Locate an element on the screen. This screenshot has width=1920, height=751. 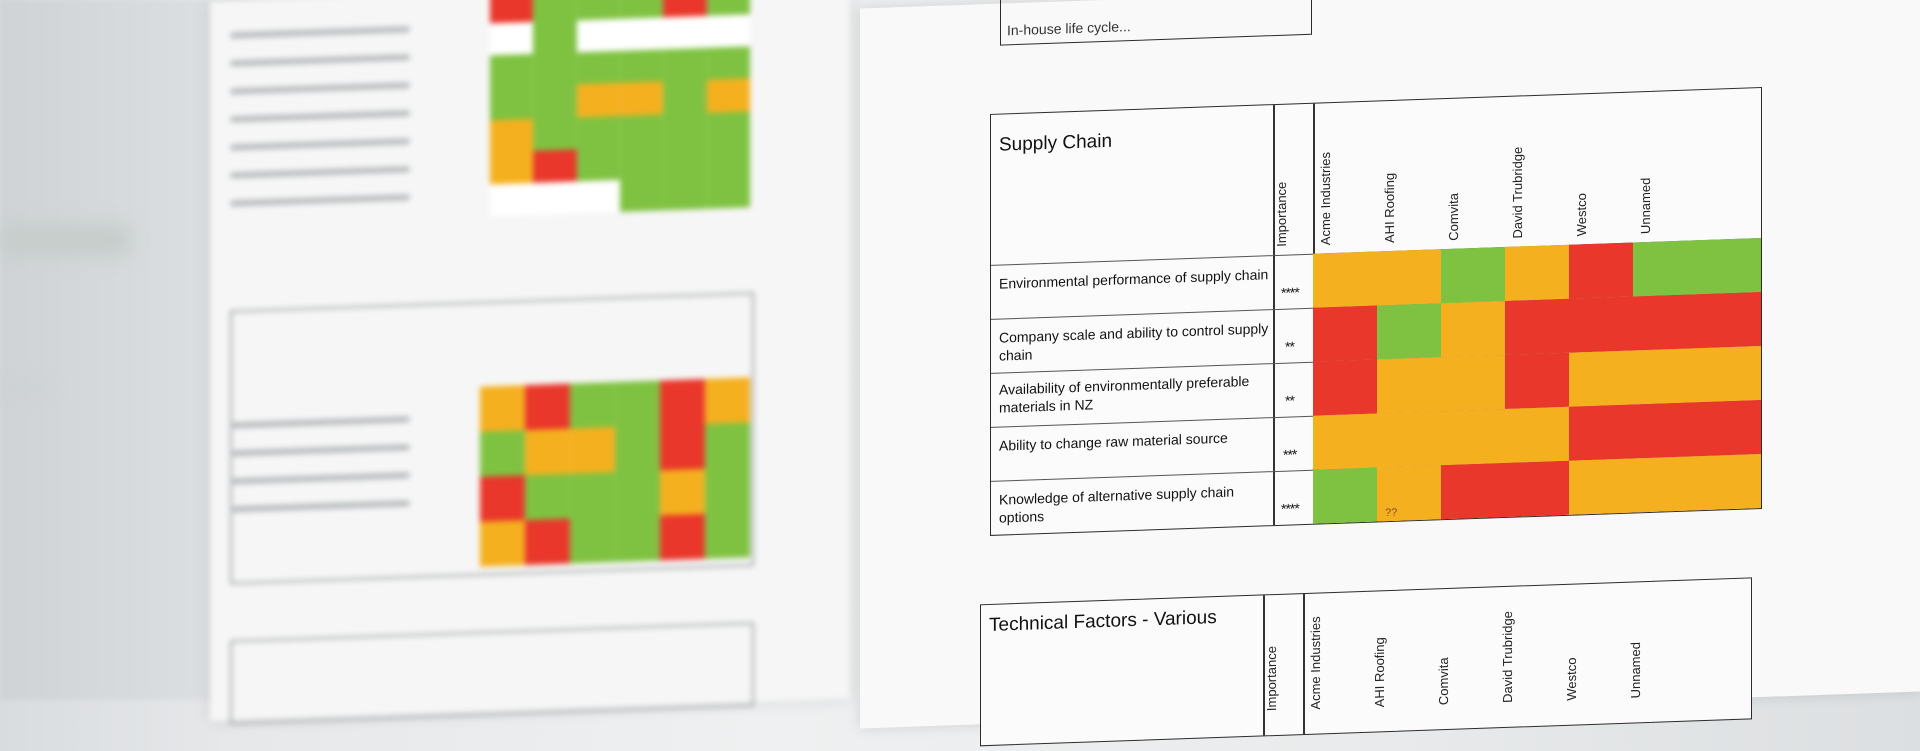
blurred-table-border is located at coordinates (492, 673).